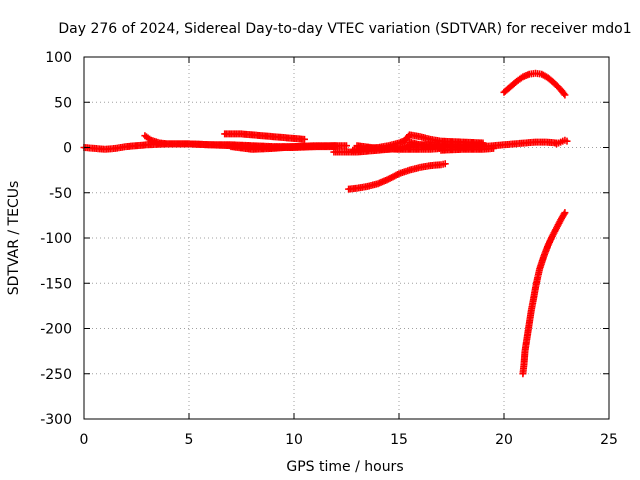 The image size is (640, 480). What do you see at coordinates (56, 420) in the screenshot?
I see `y-tick-label: -300` at bounding box center [56, 420].